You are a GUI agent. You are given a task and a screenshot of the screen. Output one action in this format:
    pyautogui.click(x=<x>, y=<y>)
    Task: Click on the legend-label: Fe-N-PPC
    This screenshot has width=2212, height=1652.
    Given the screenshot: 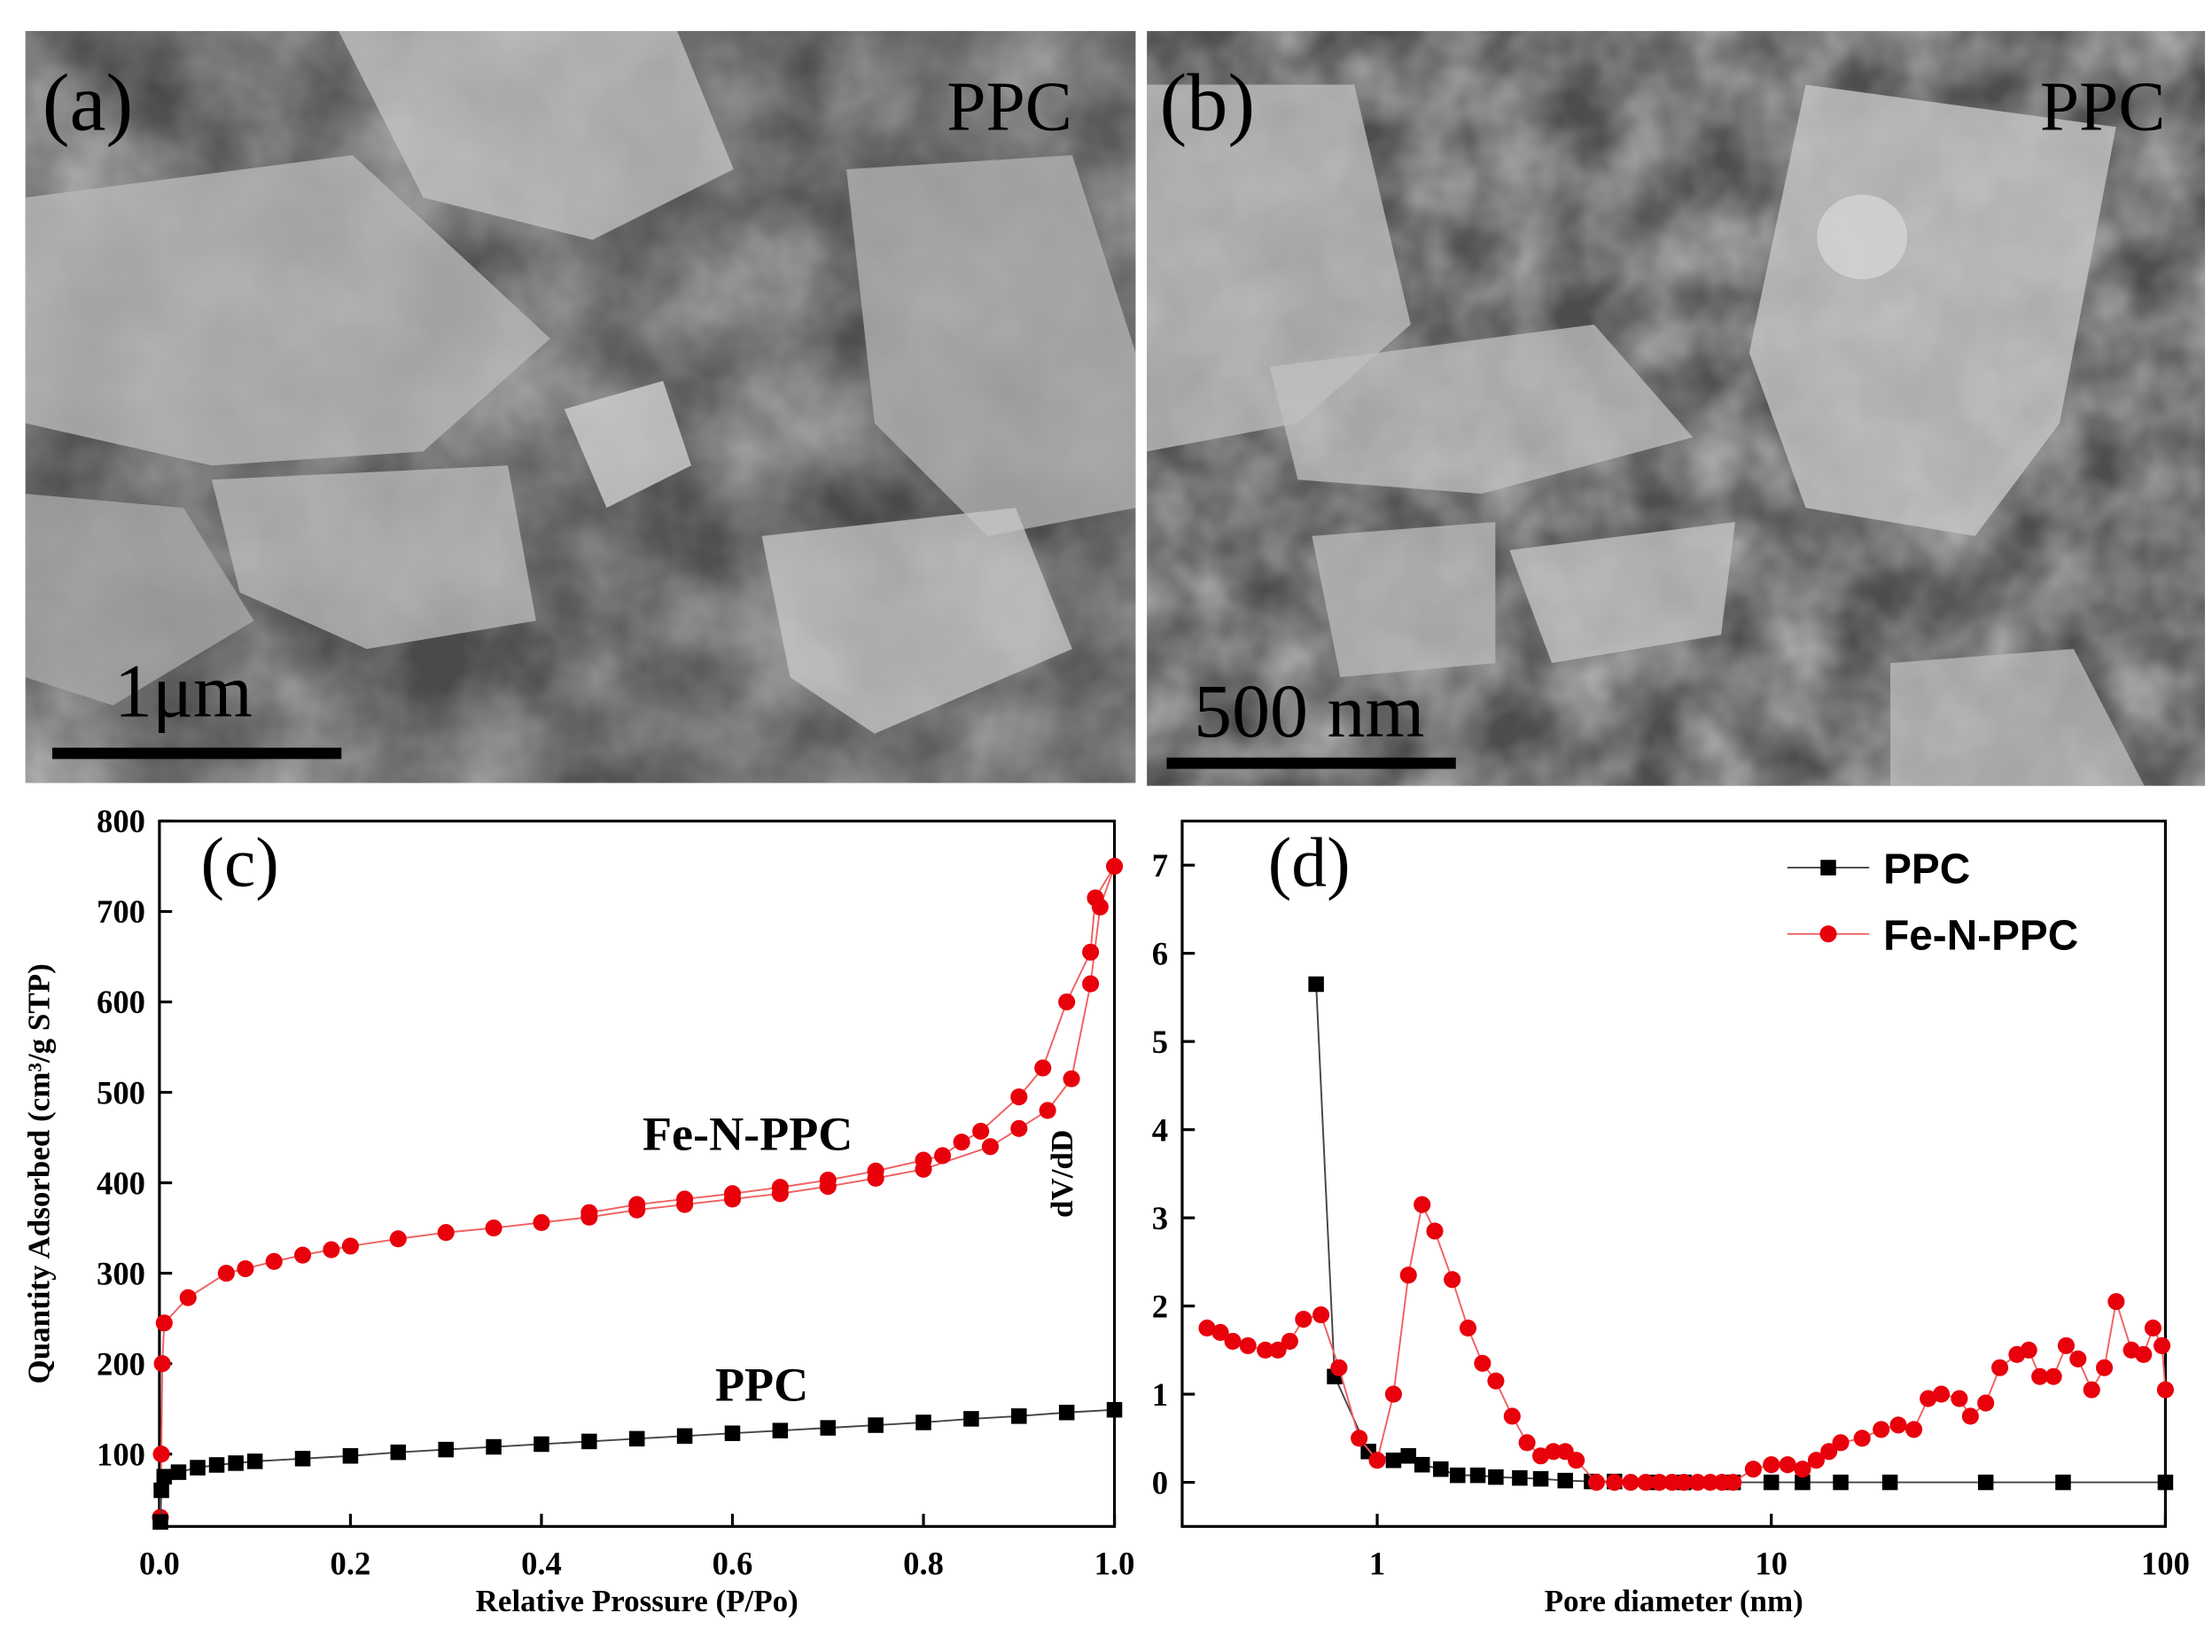 What is the action you would take?
    pyautogui.click(x=1980, y=935)
    